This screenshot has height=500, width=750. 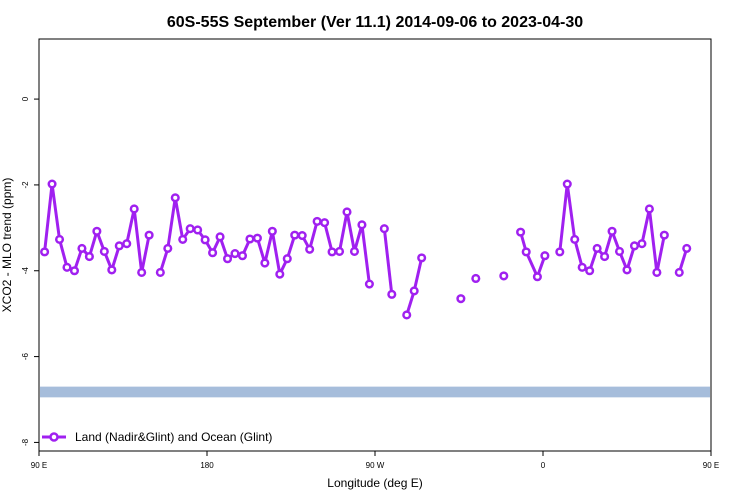 I want to click on reference-band, so click(x=375, y=392).